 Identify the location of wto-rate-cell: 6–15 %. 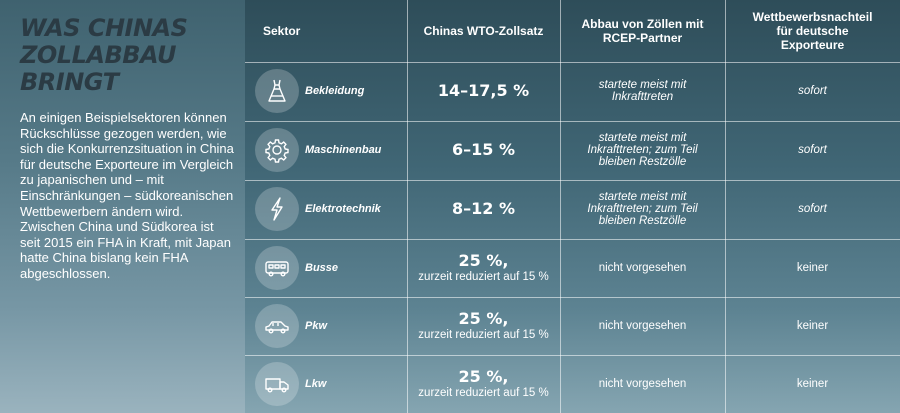
(483, 150).